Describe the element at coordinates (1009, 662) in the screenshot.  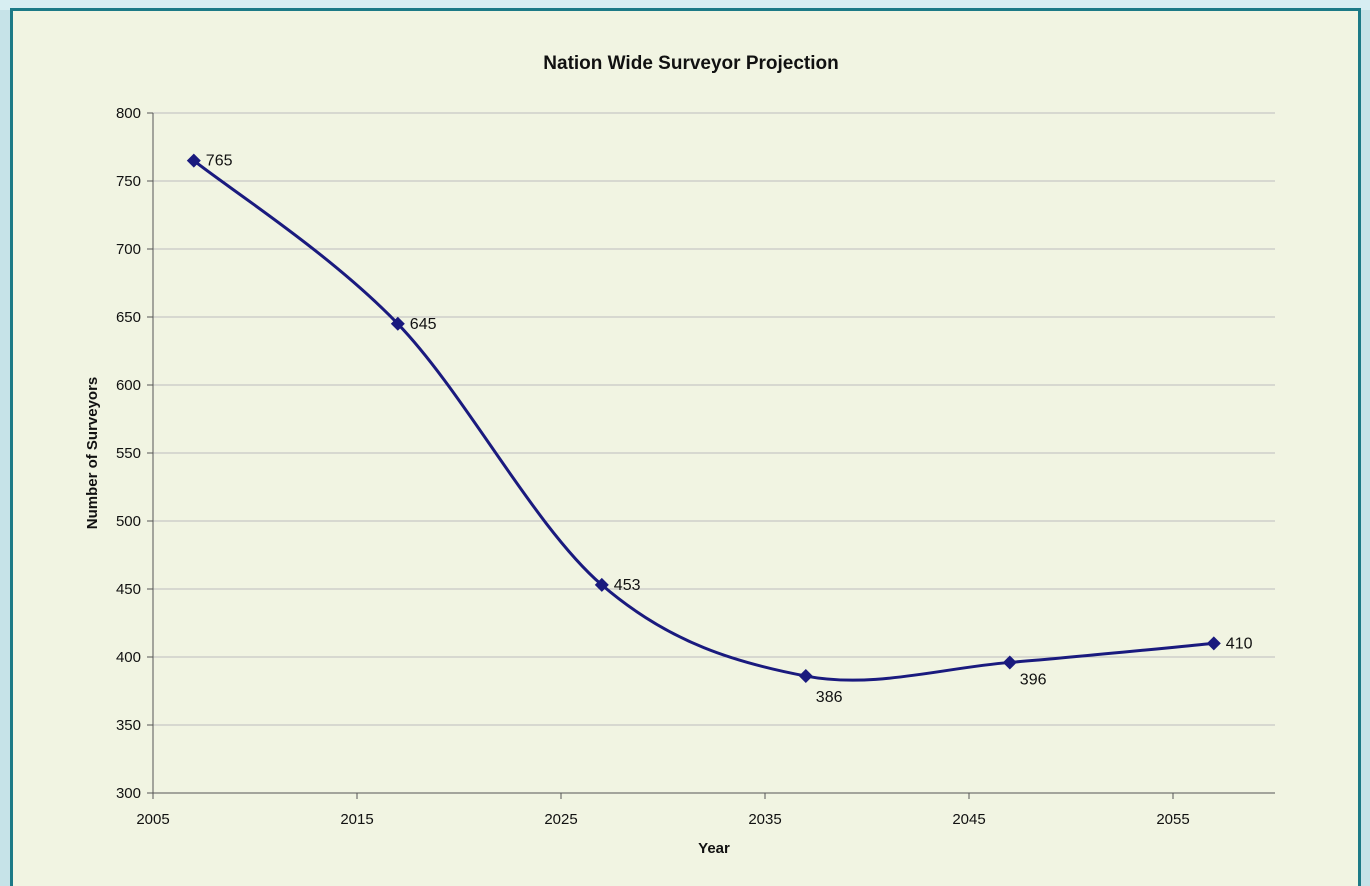
I see `data-point-2047` at that location.